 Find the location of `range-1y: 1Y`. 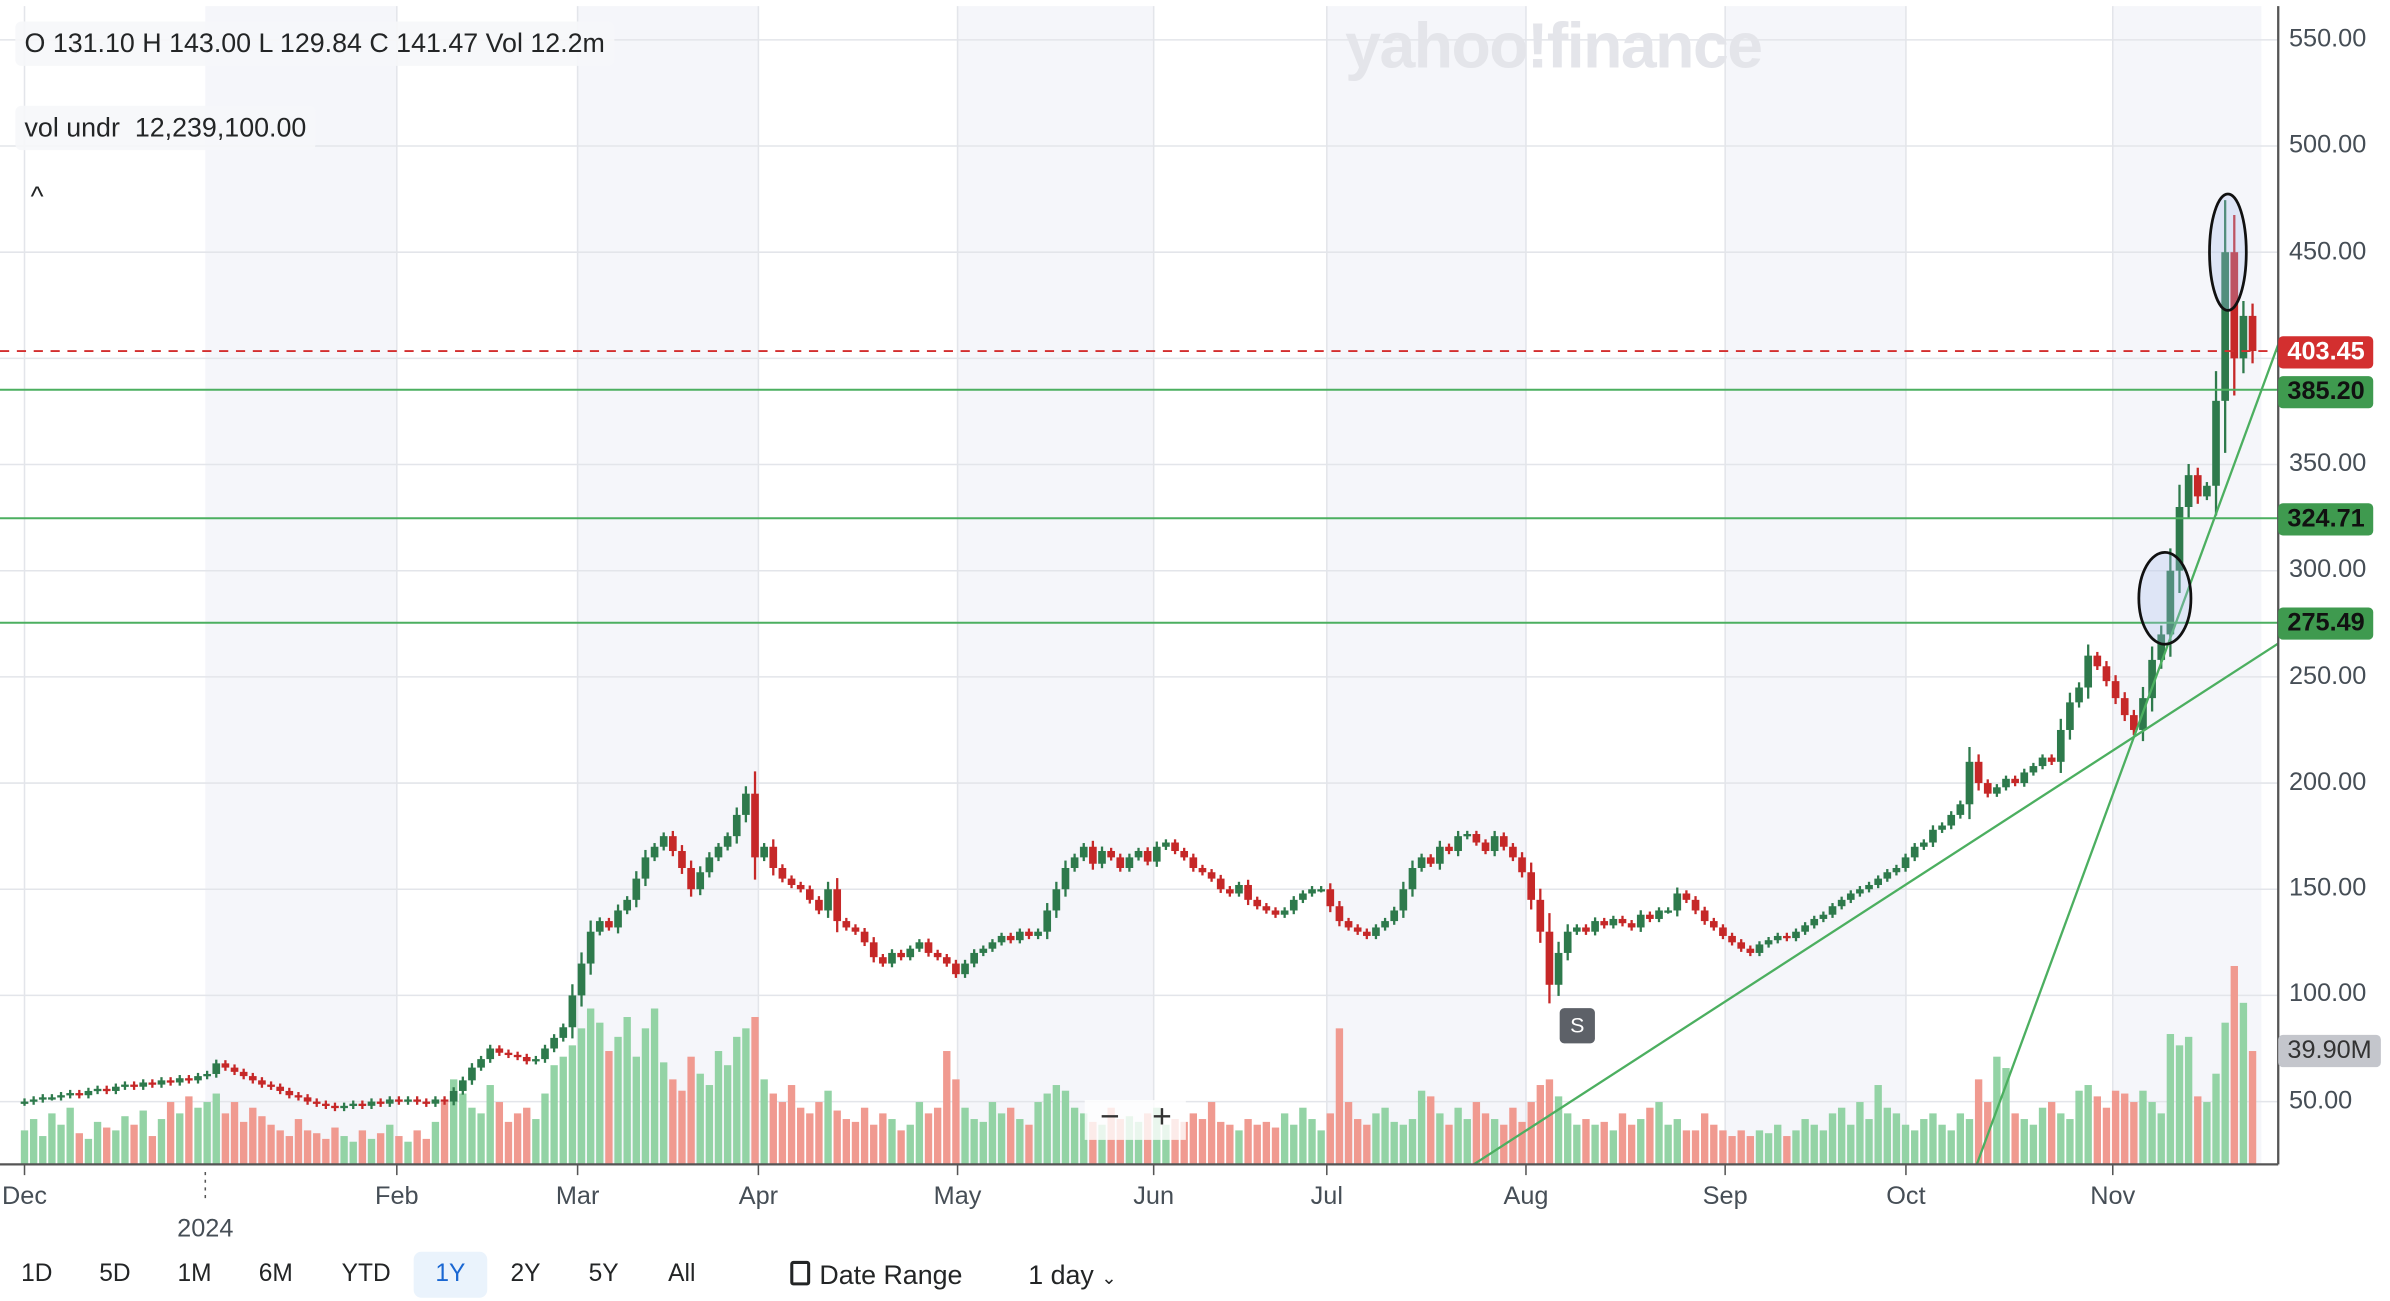

range-1y: 1Y is located at coordinates (450, 1274).